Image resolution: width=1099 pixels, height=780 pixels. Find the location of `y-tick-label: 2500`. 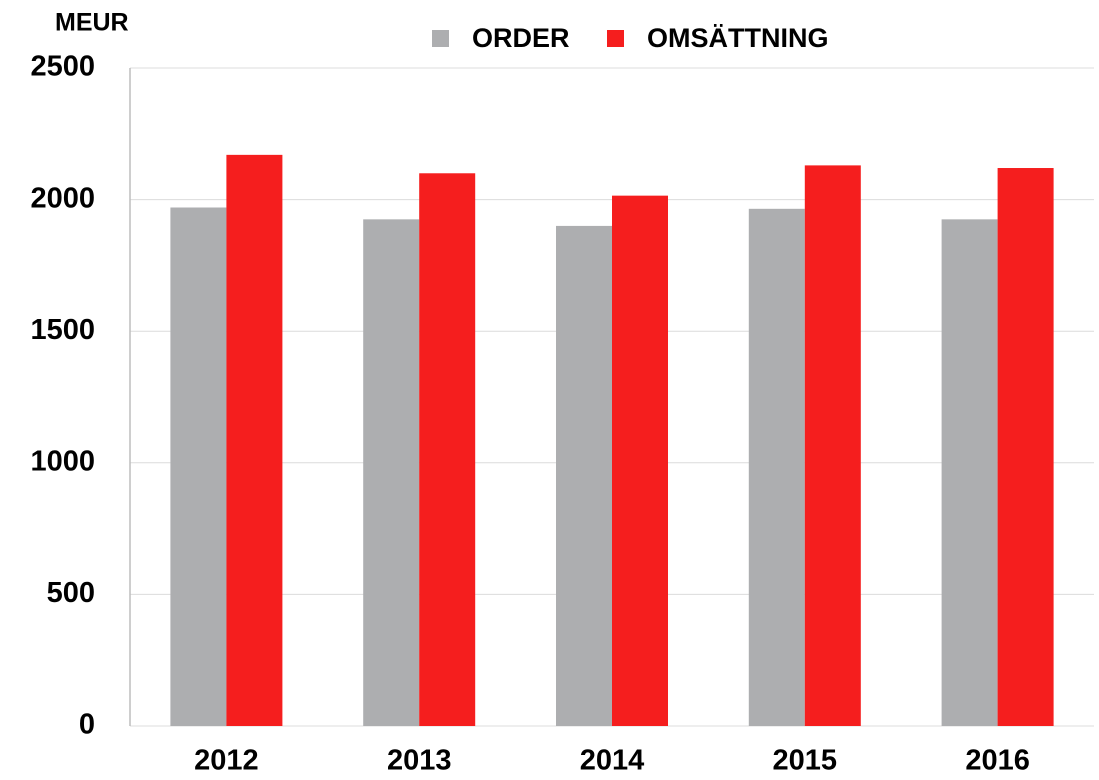

y-tick-label: 2500 is located at coordinates (62, 67).